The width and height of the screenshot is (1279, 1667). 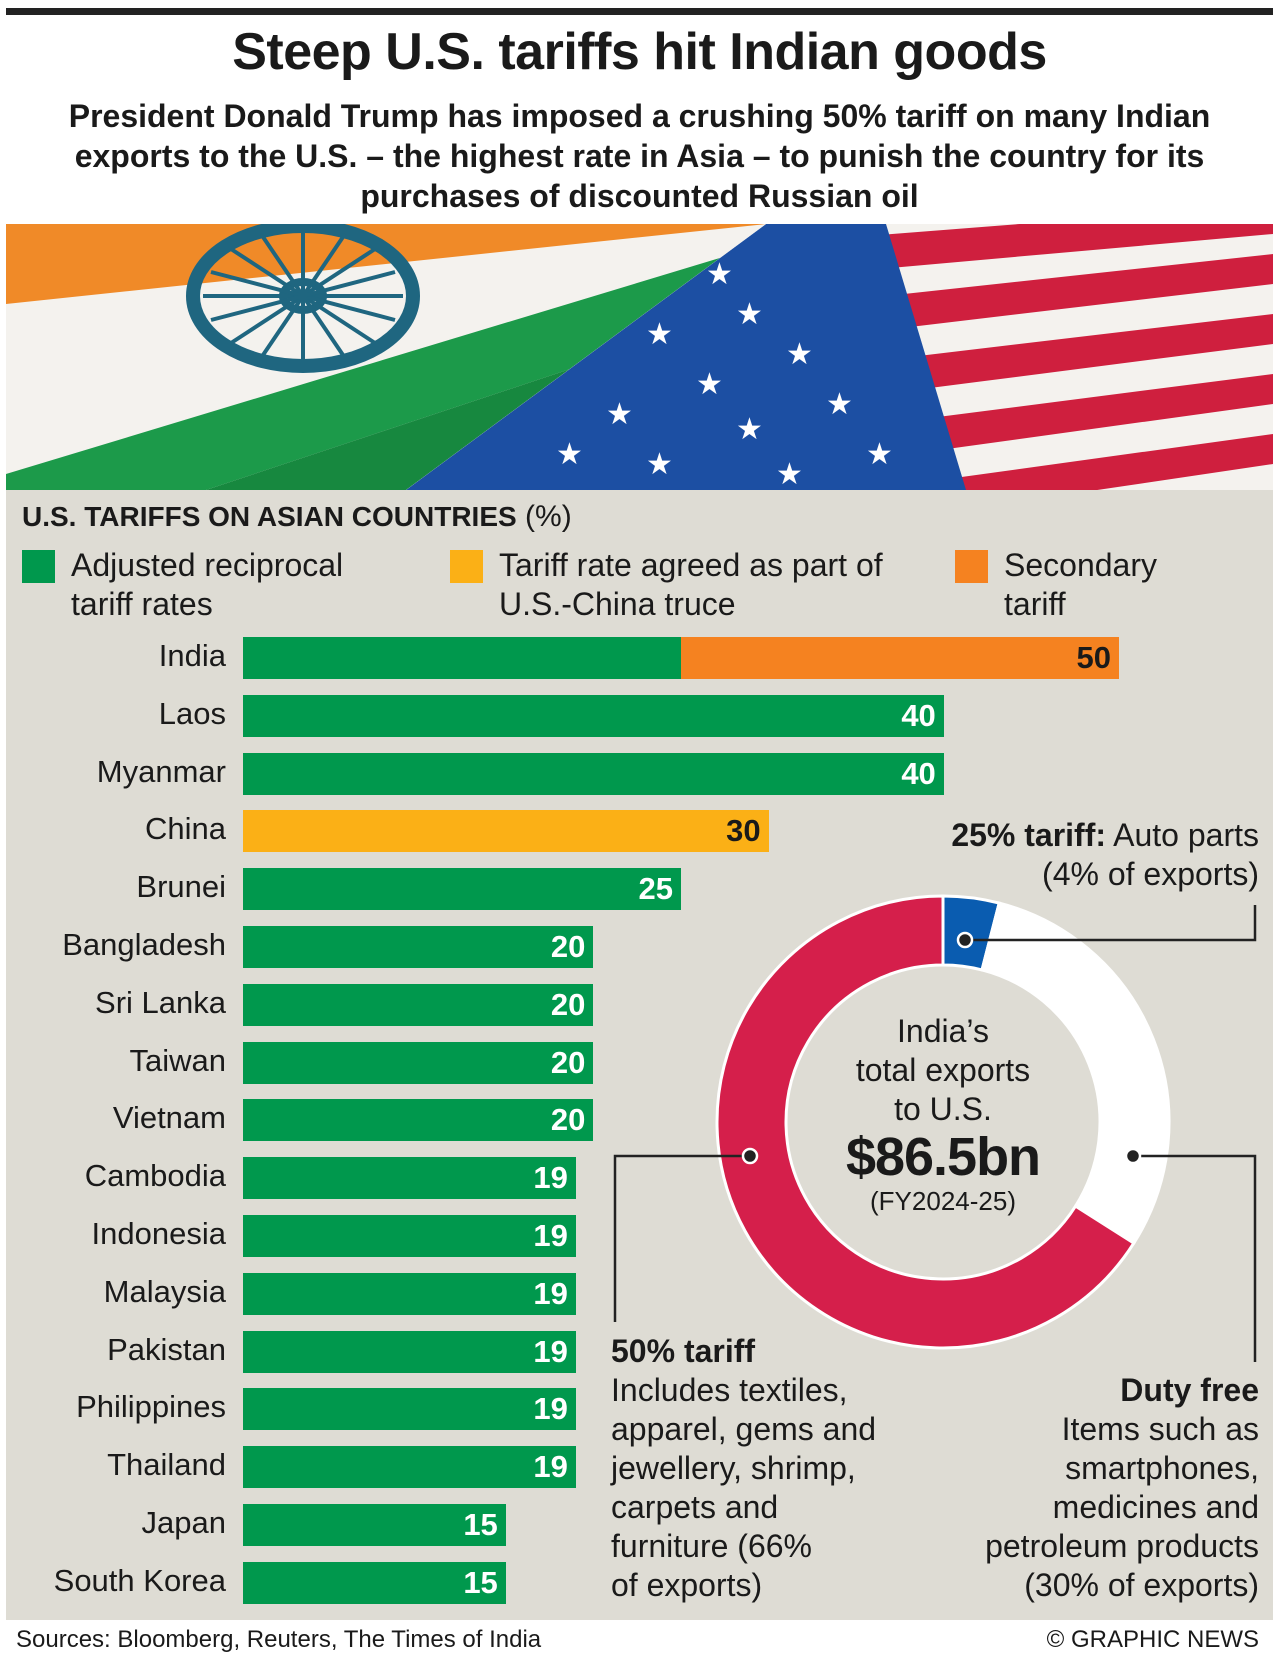 I want to click on bar-thailand-seg0, so click(x=409, y=1467).